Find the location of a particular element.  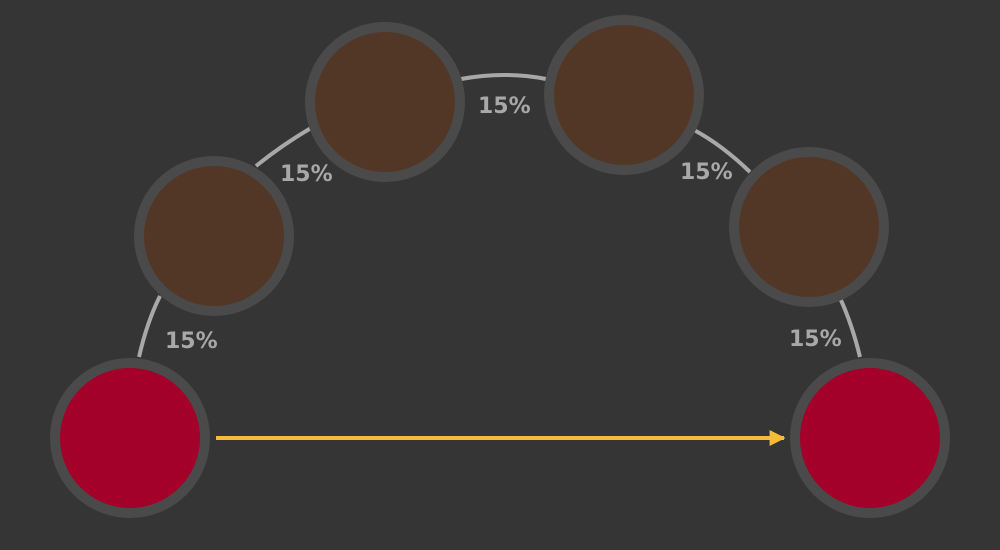

edge-label-hop-4-end: 15% is located at coordinates (815, 339).